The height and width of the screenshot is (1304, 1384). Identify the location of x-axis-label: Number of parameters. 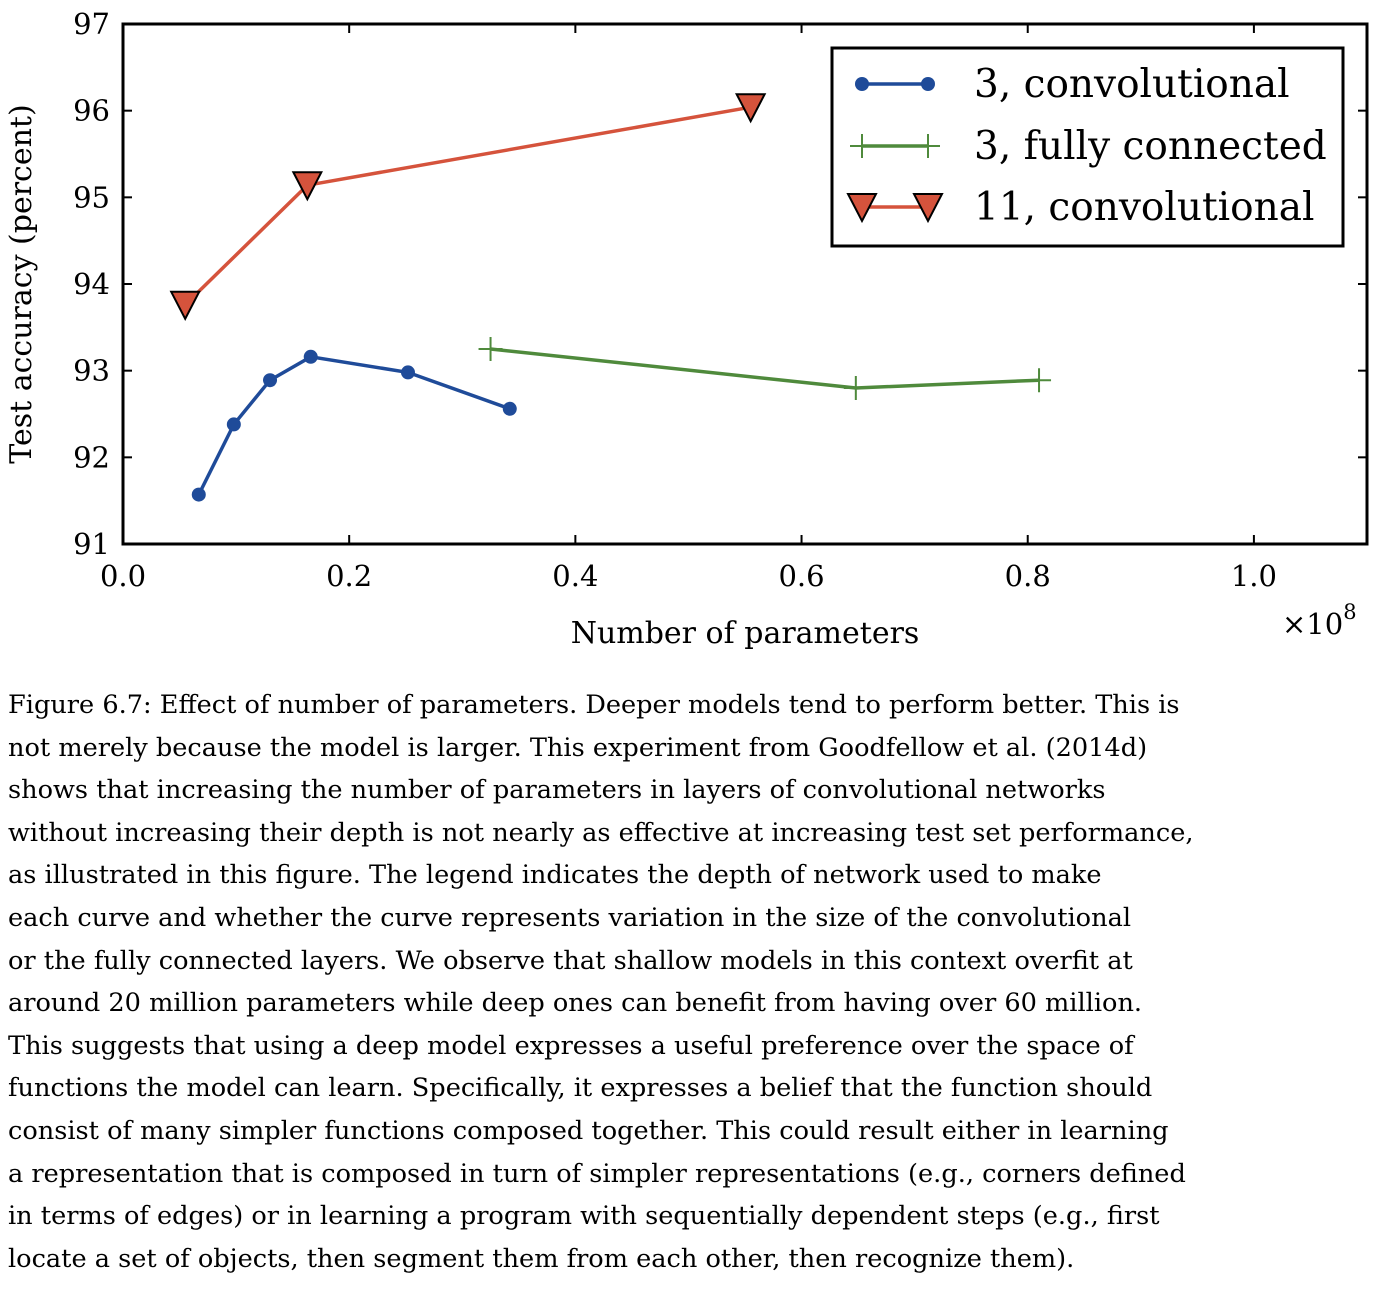
(745, 633).